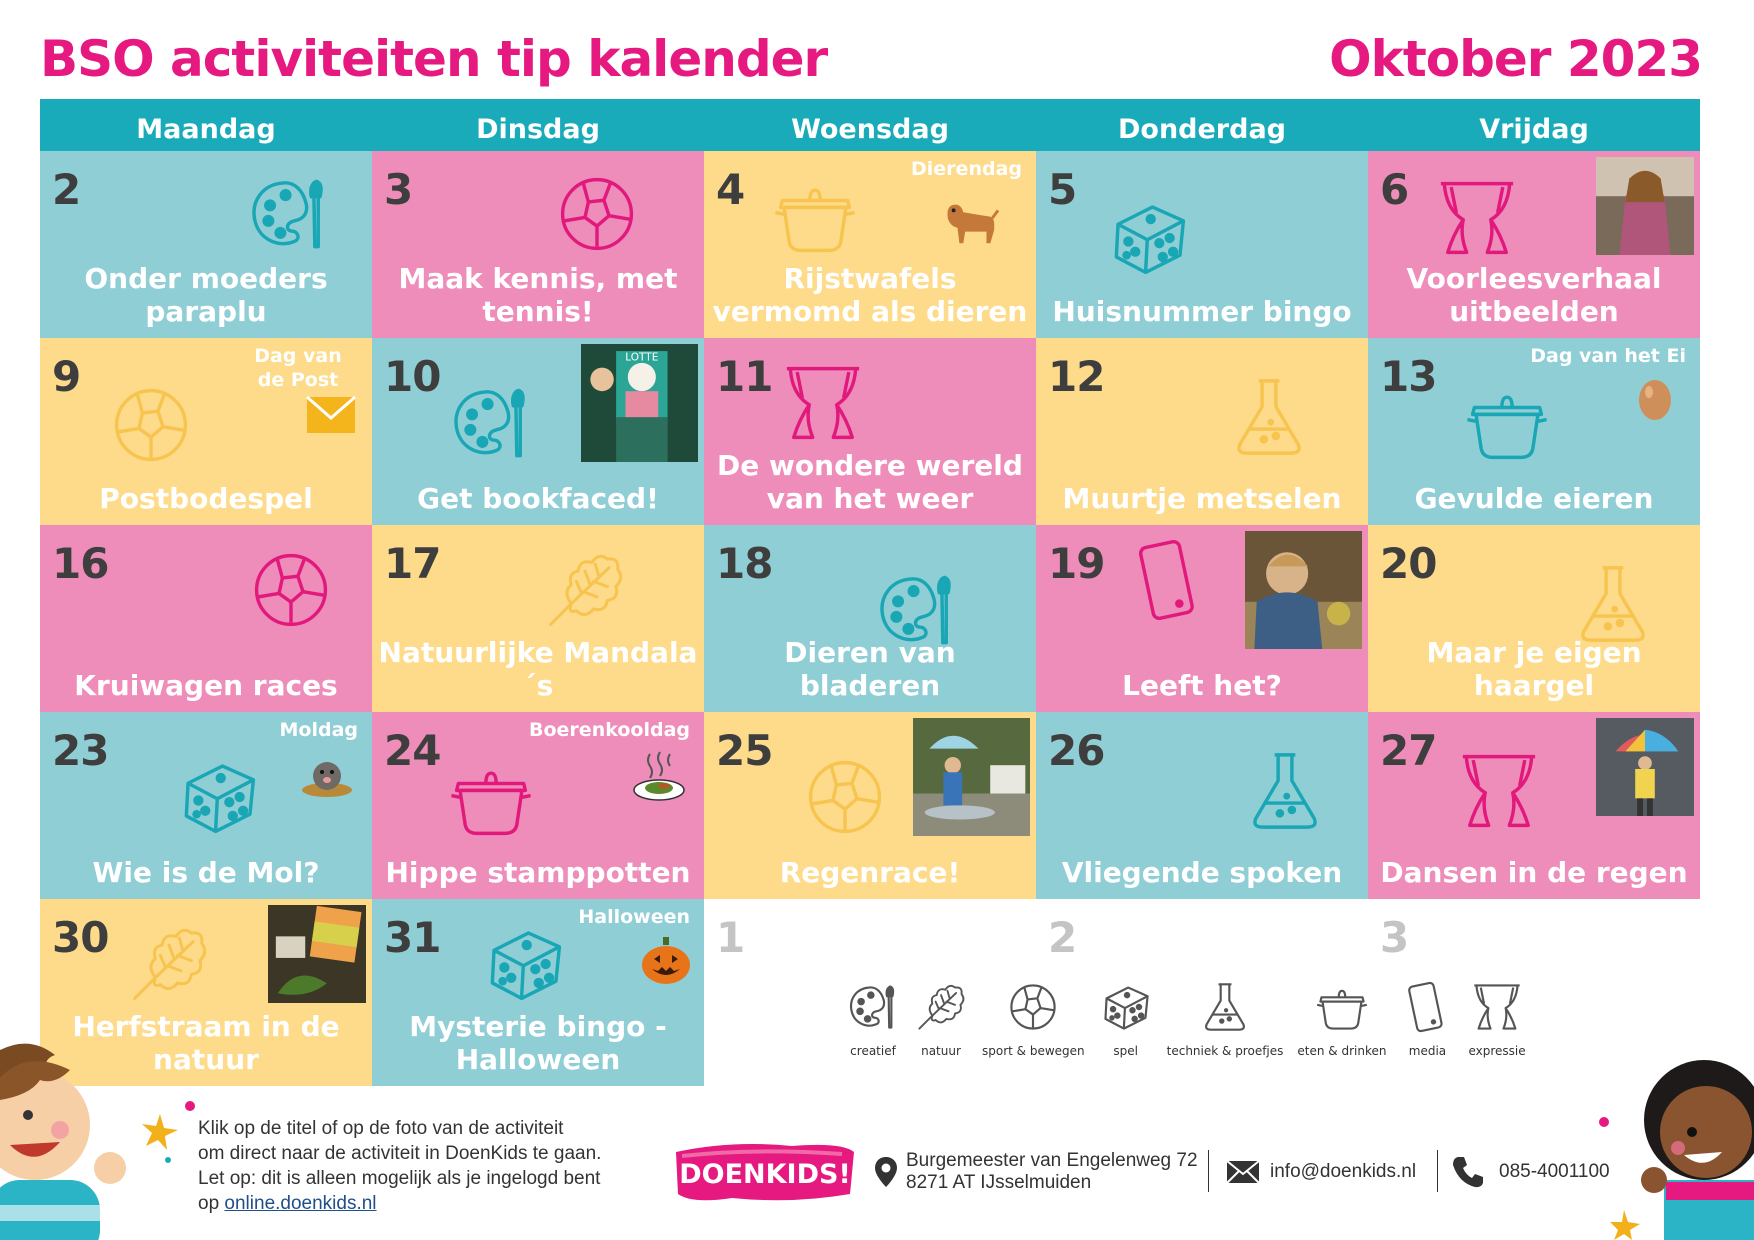  What do you see at coordinates (206, 295) in the screenshot?
I see `activity-title: Onder moeders paraplu` at bounding box center [206, 295].